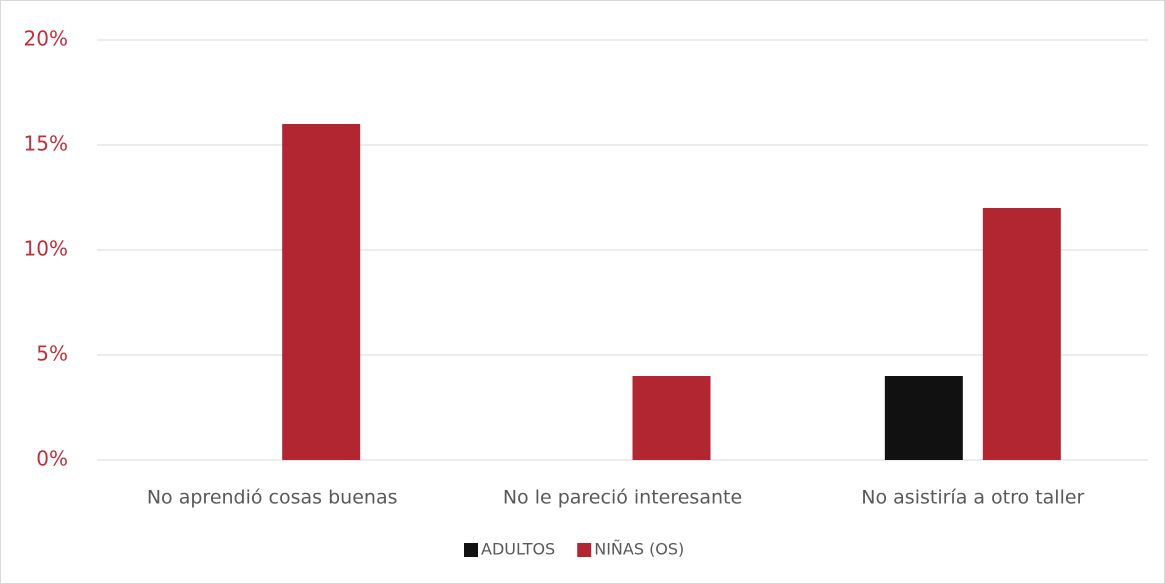 This screenshot has width=1165, height=584. Describe the element at coordinates (639, 549) in the screenshot. I see `legend-label: NIÑAS (OS)` at that location.